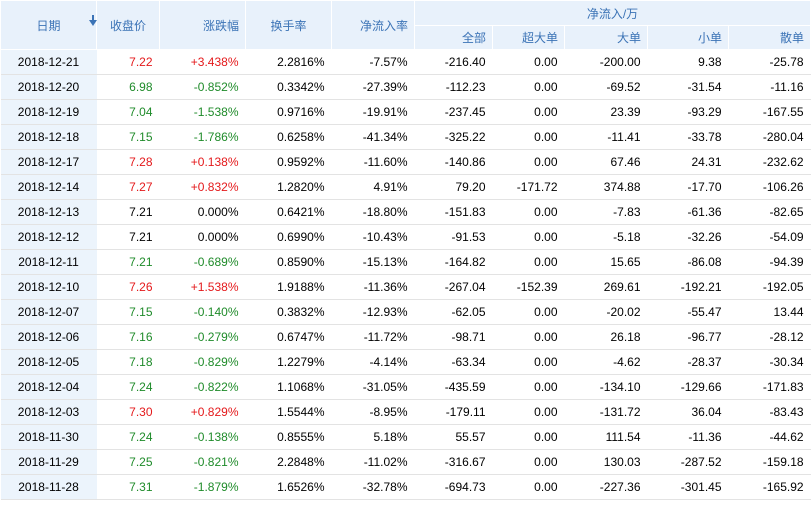 The image size is (812, 525). Describe the element at coordinates (48, 312) in the screenshot. I see `date-cell: 2018-12-07` at that location.